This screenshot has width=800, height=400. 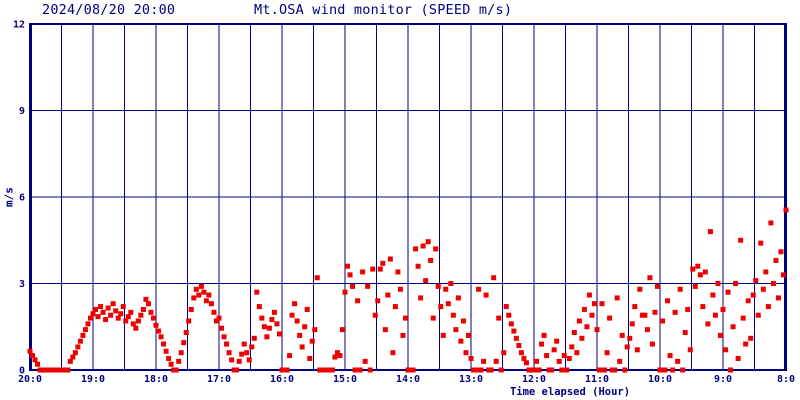 What do you see at coordinates (22, 284) in the screenshot?
I see `y-tick-label: 3` at bounding box center [22, 284].